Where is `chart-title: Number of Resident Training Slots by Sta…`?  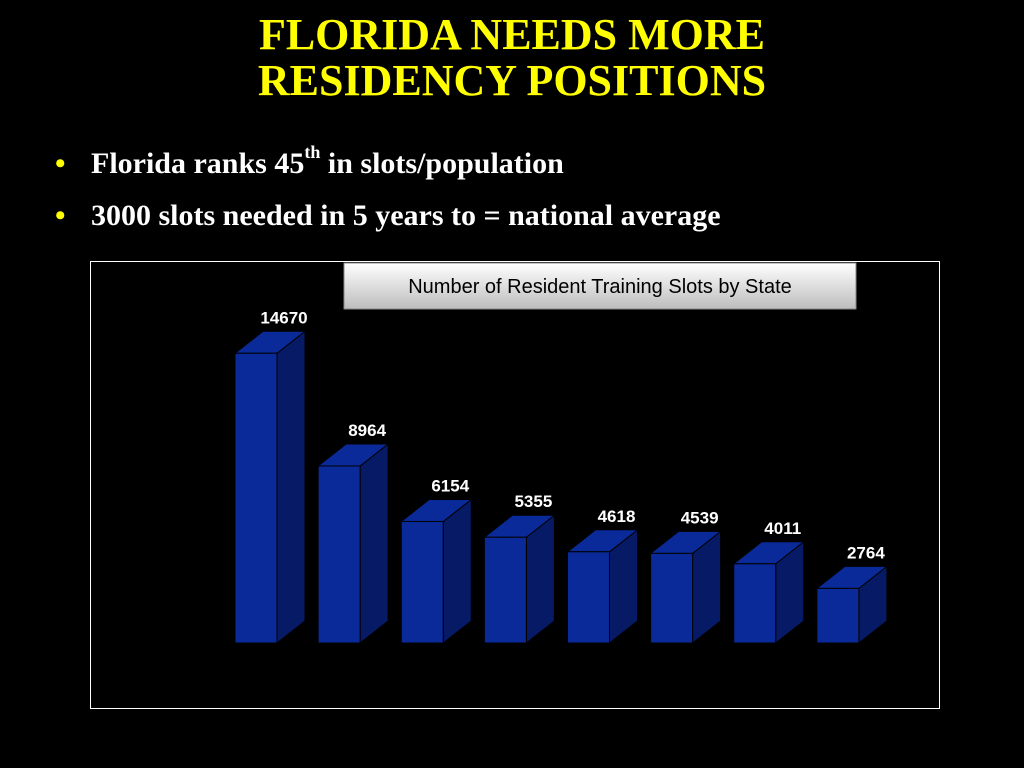
chart-title: Number of Resident Training Slots by Sta… is located at coordinates (600, 287).